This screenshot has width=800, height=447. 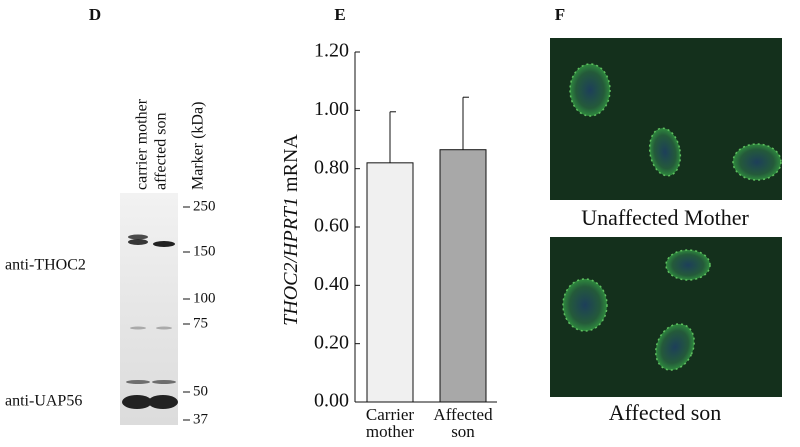 I want to click on marker-label: 250, so click(x=204, y=206).